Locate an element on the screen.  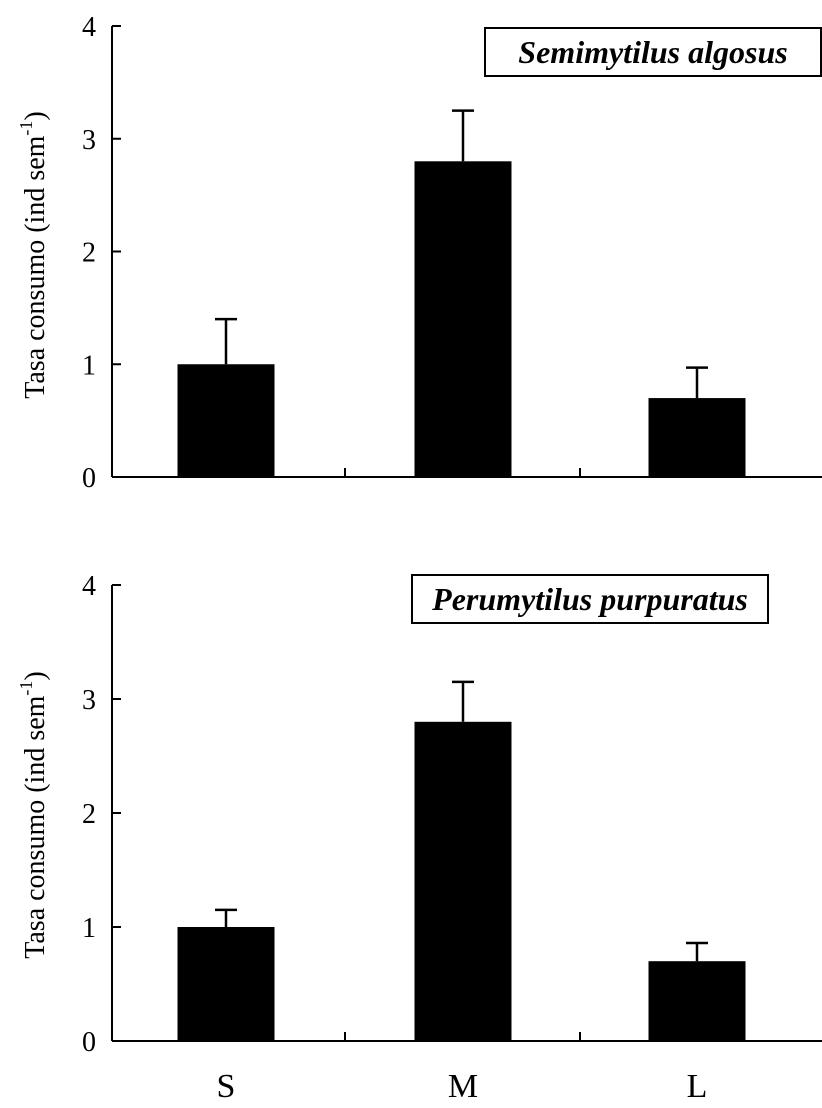
legend-label: Semimytilus algosus is located at coordinates (652, 52).